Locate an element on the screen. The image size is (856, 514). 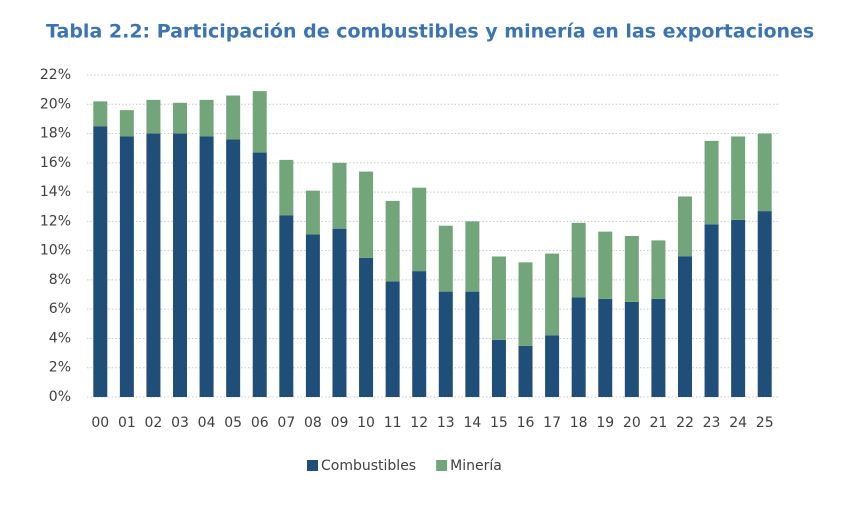
x-tick-label: 01 is located at coordinates (127, 423).